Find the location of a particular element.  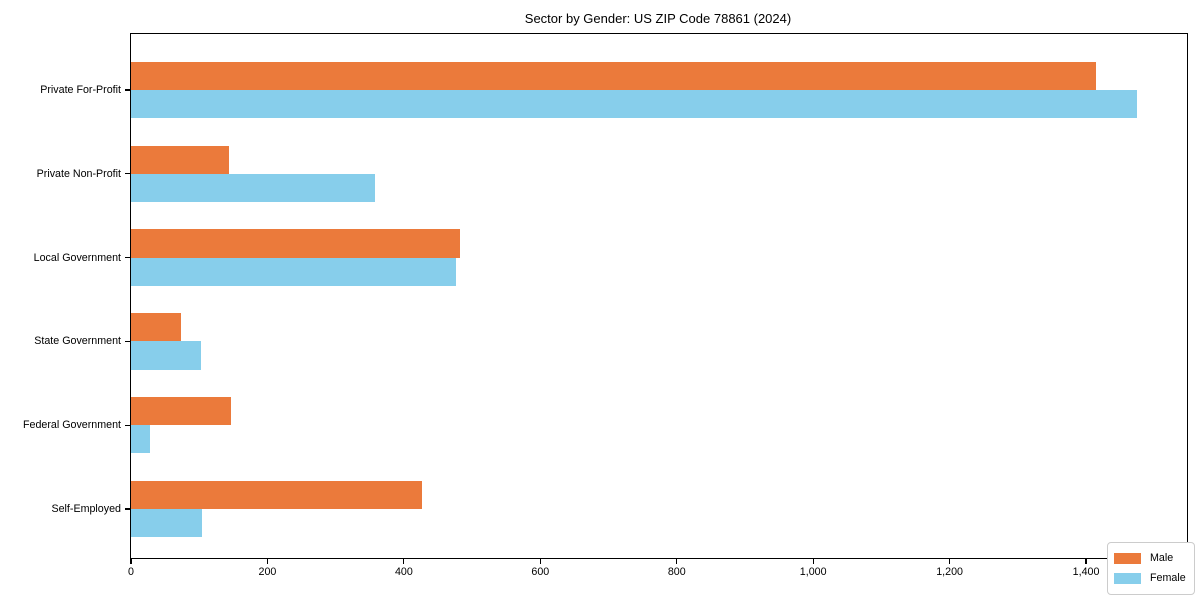

female-color-swatch is located at coordinates (1127, 578).